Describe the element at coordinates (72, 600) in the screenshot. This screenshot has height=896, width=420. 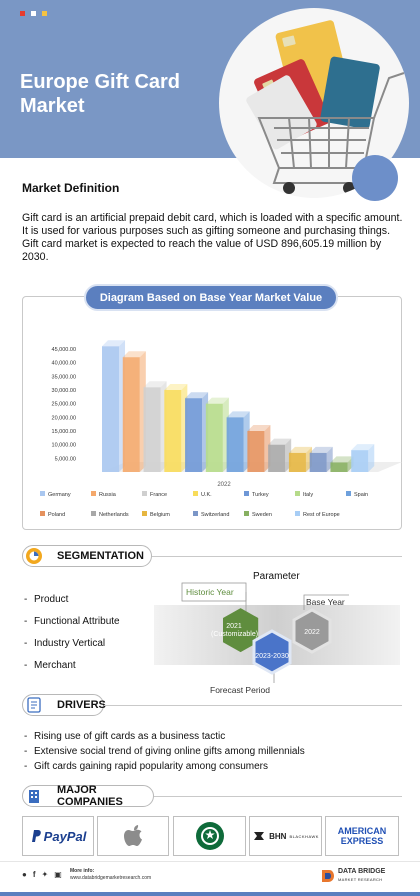
I see `segment-item: Product` at that location.